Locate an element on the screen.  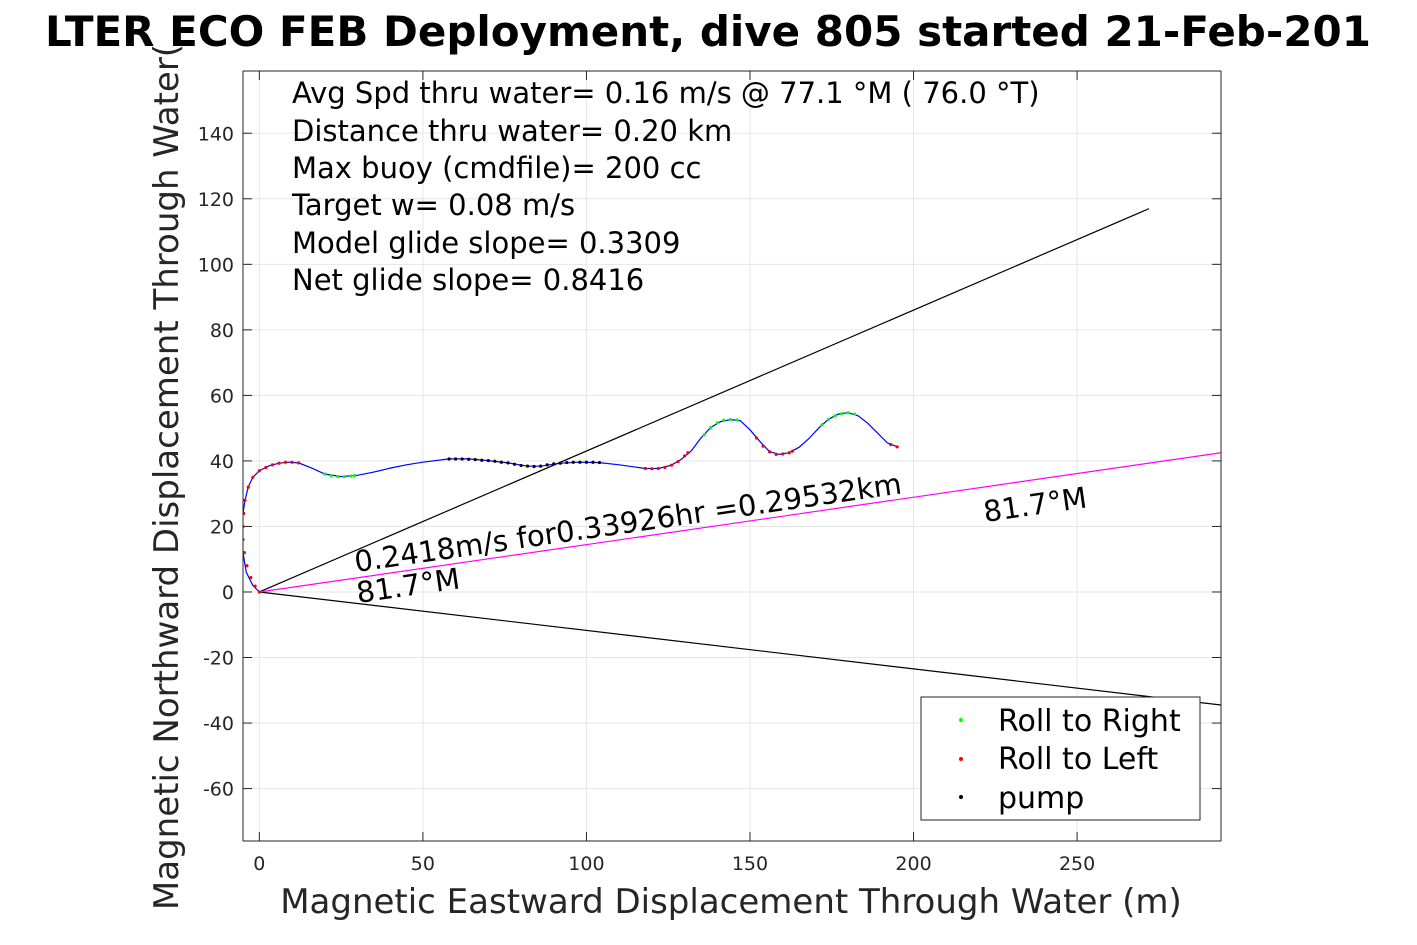
y-tick-label: 120 is located at coordinates (216, 200).